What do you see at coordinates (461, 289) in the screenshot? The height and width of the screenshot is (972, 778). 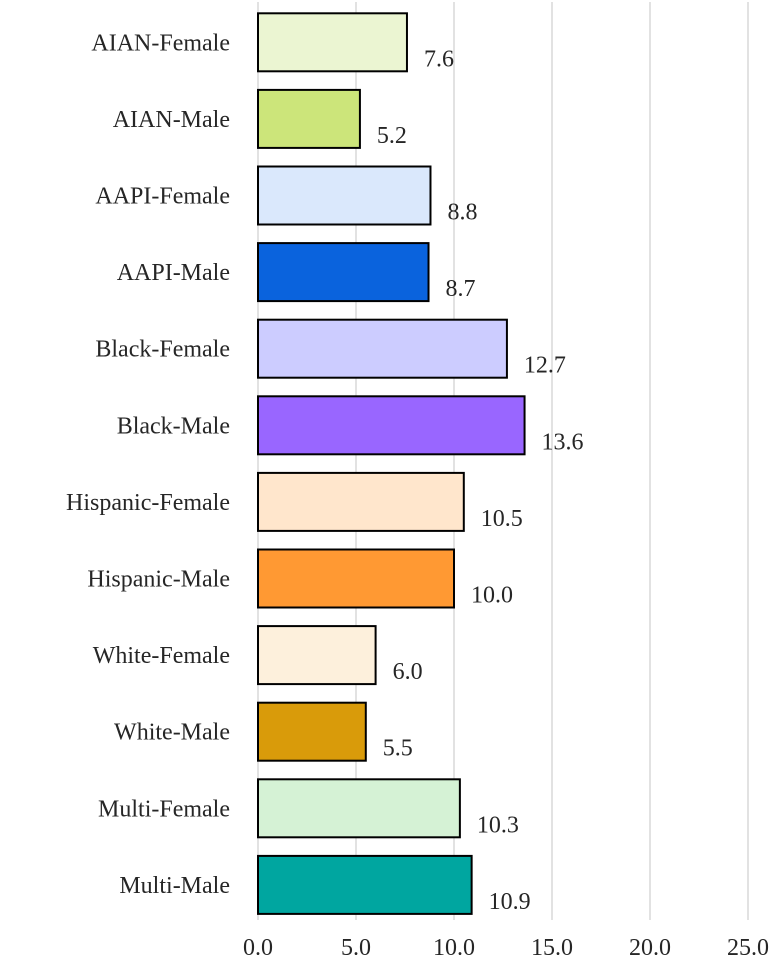 I see `value-label: 8.7` at bounding box center [461, 289].